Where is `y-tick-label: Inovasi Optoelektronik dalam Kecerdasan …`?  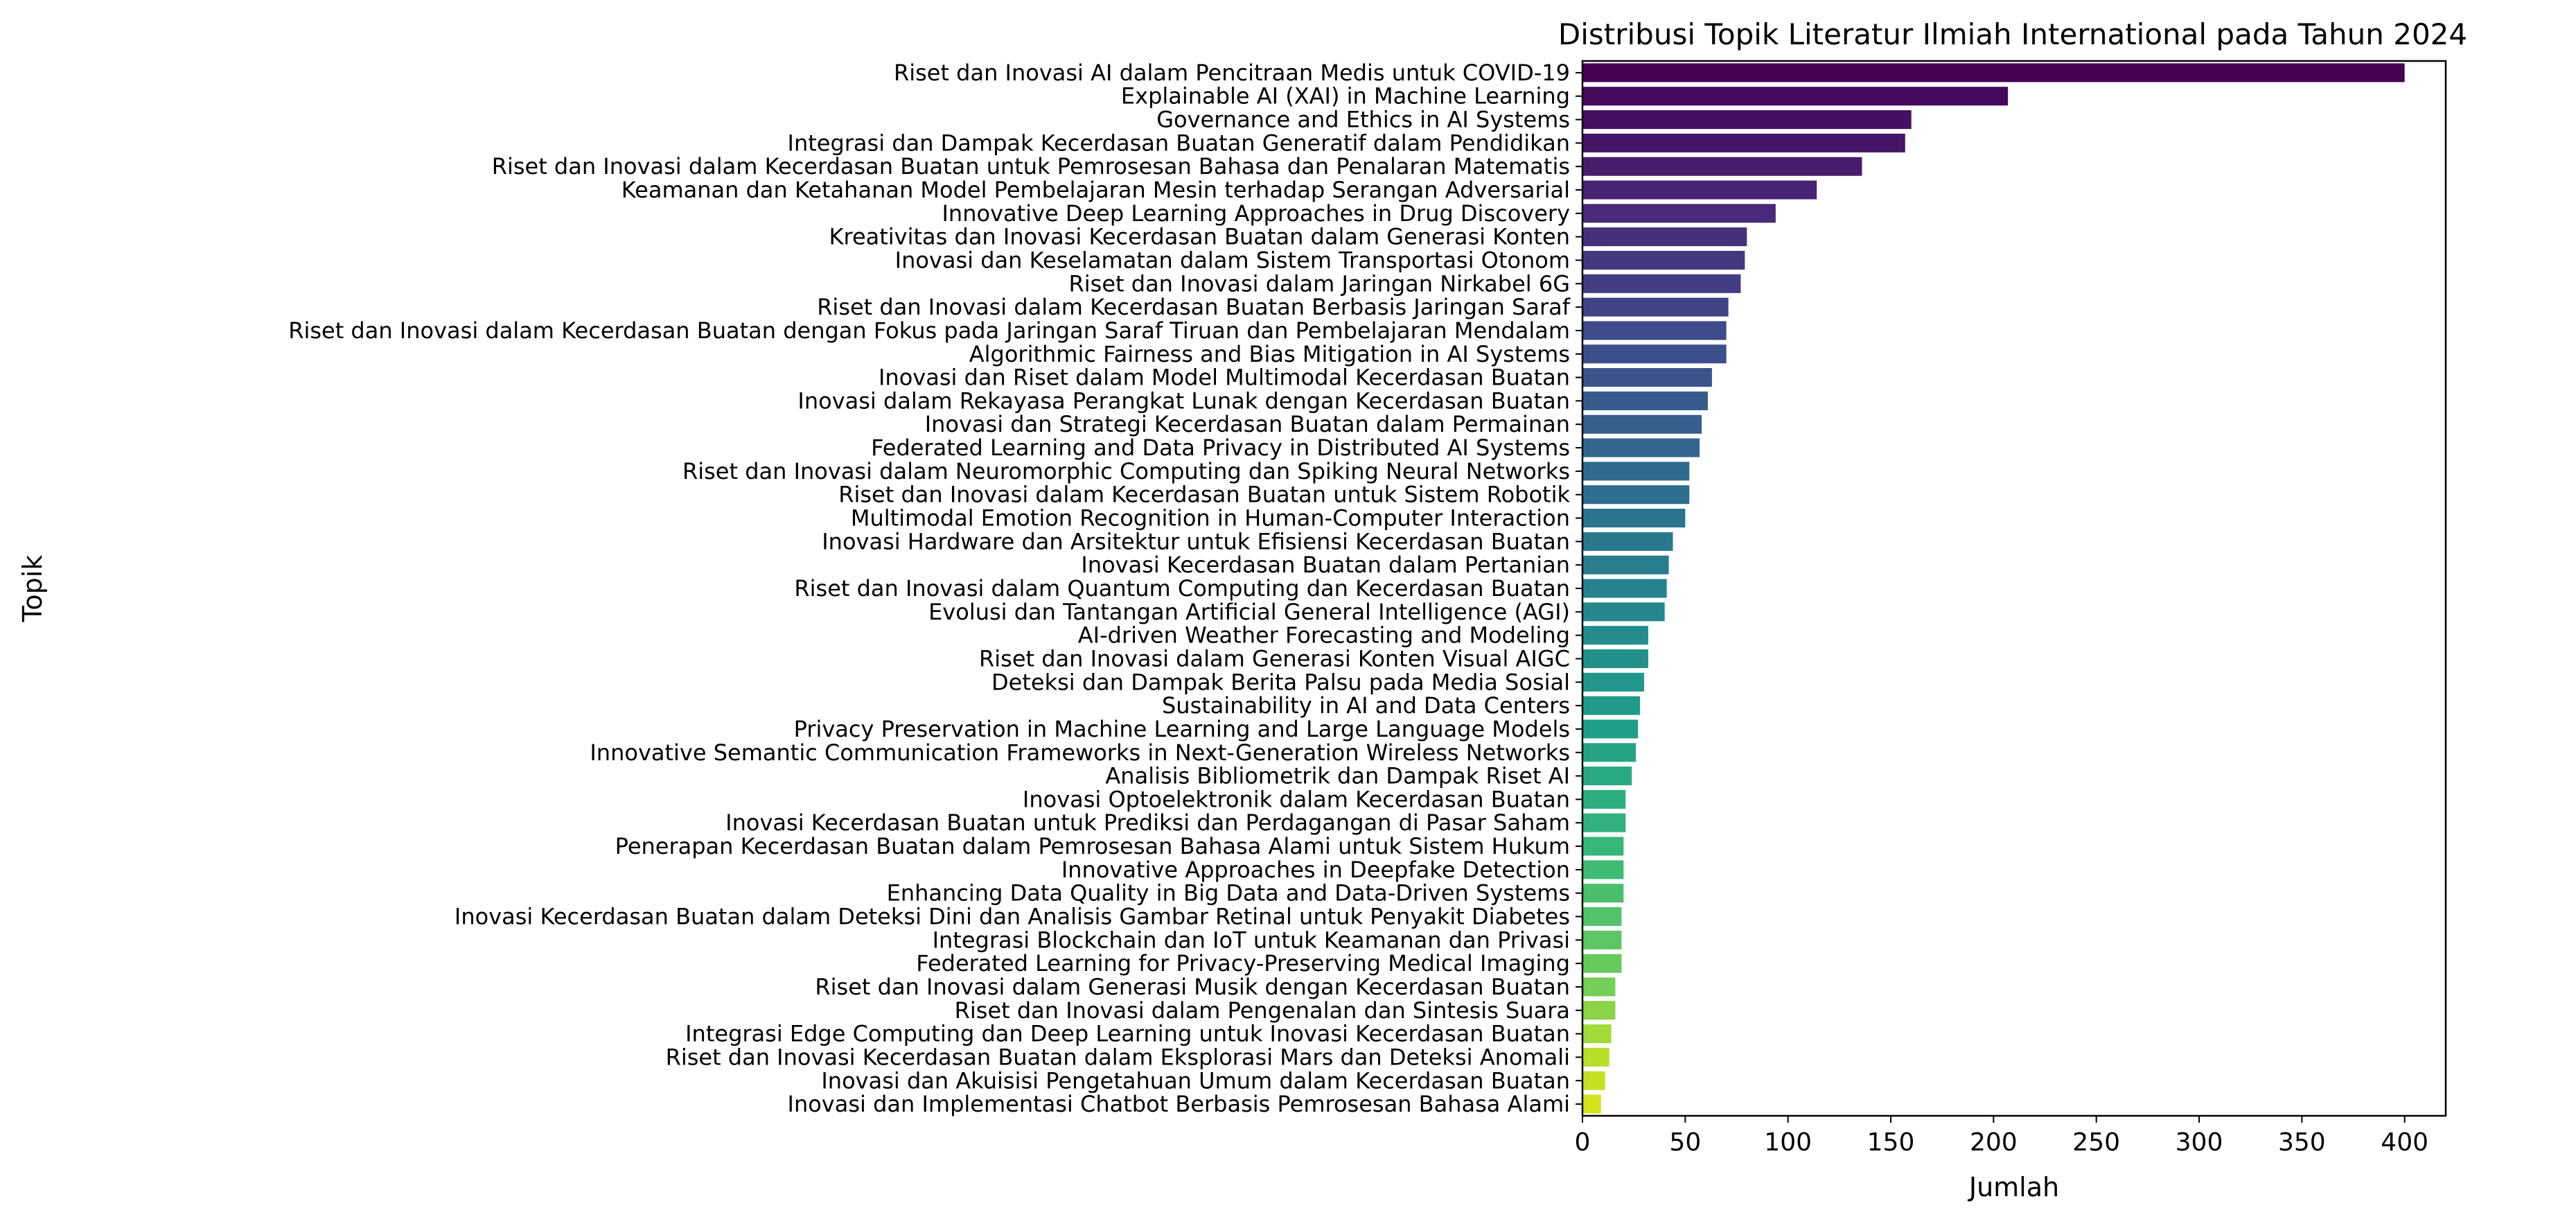
y-tick-label: Inovasi Optoelektronik dalam Kecerdasan … is located at coordinates (1296, 799).